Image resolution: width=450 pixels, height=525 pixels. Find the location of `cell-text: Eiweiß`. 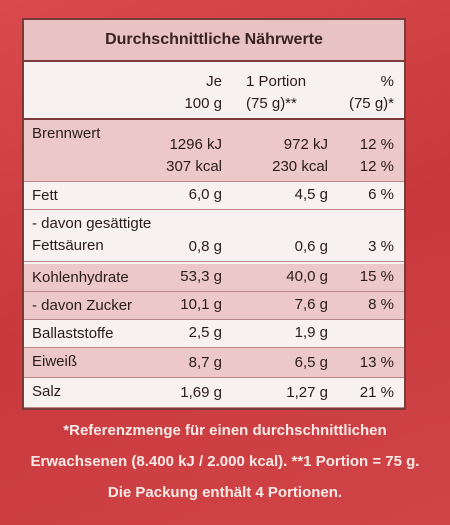

cell-text: Eiweiß is located at coordinates (55, 361).